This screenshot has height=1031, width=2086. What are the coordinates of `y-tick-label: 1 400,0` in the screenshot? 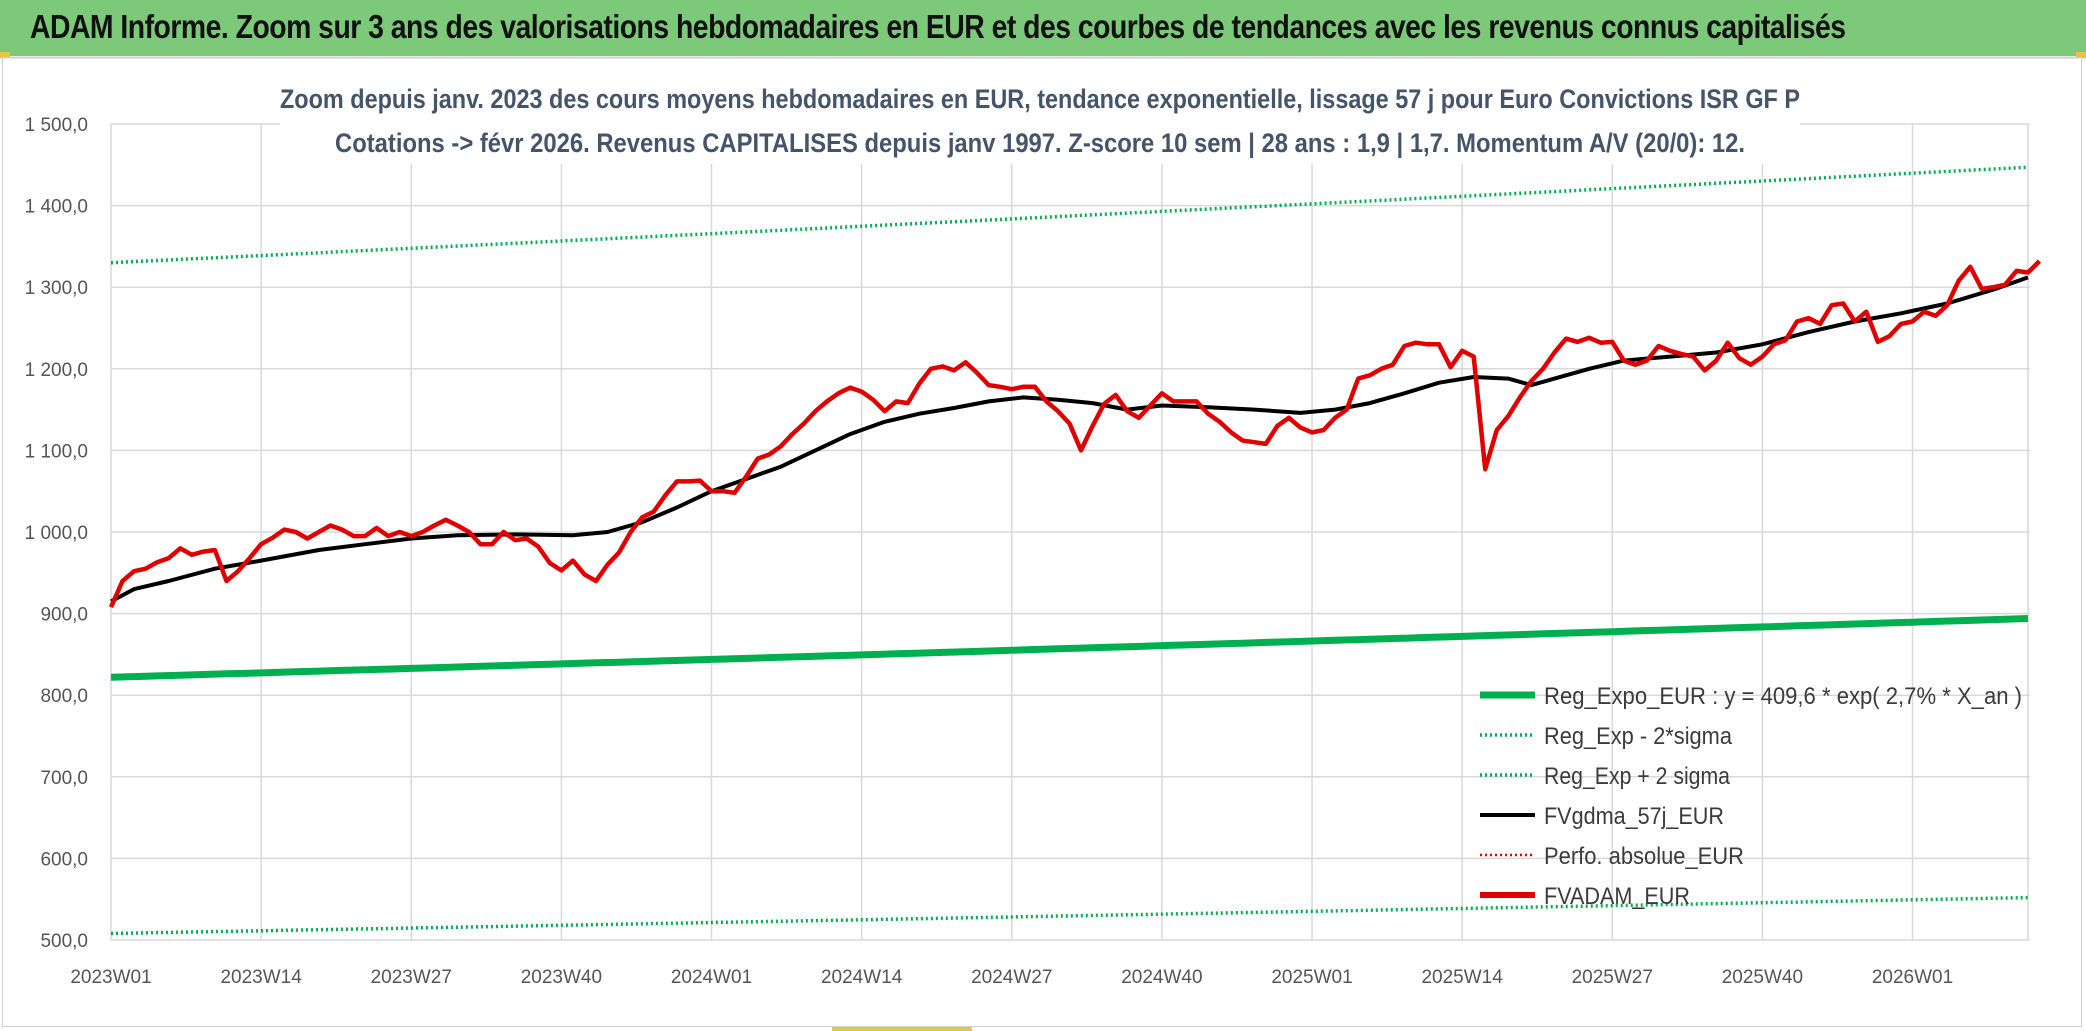 It's located at (56, 207).